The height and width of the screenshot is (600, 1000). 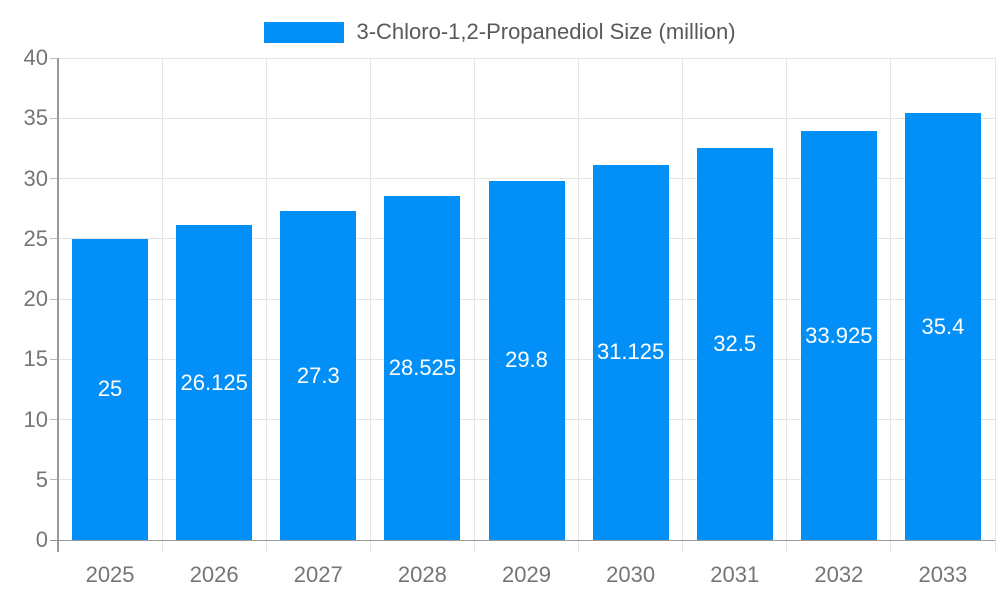 What do you see at coordinates (304, 32) in the screenshot?
I see `legend-swatch-icon` at bounding box center [304, 32].